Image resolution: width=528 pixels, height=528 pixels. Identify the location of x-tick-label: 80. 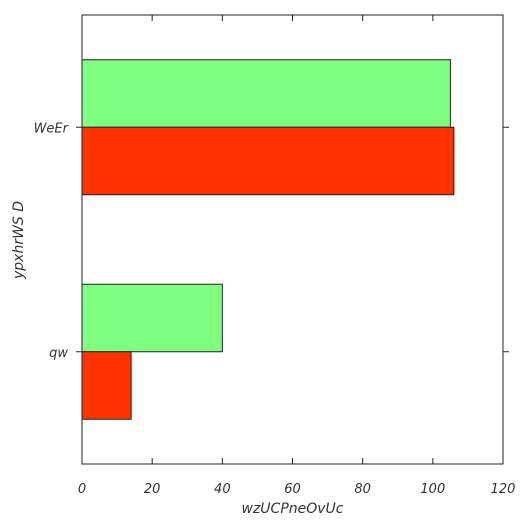
(362, 489).